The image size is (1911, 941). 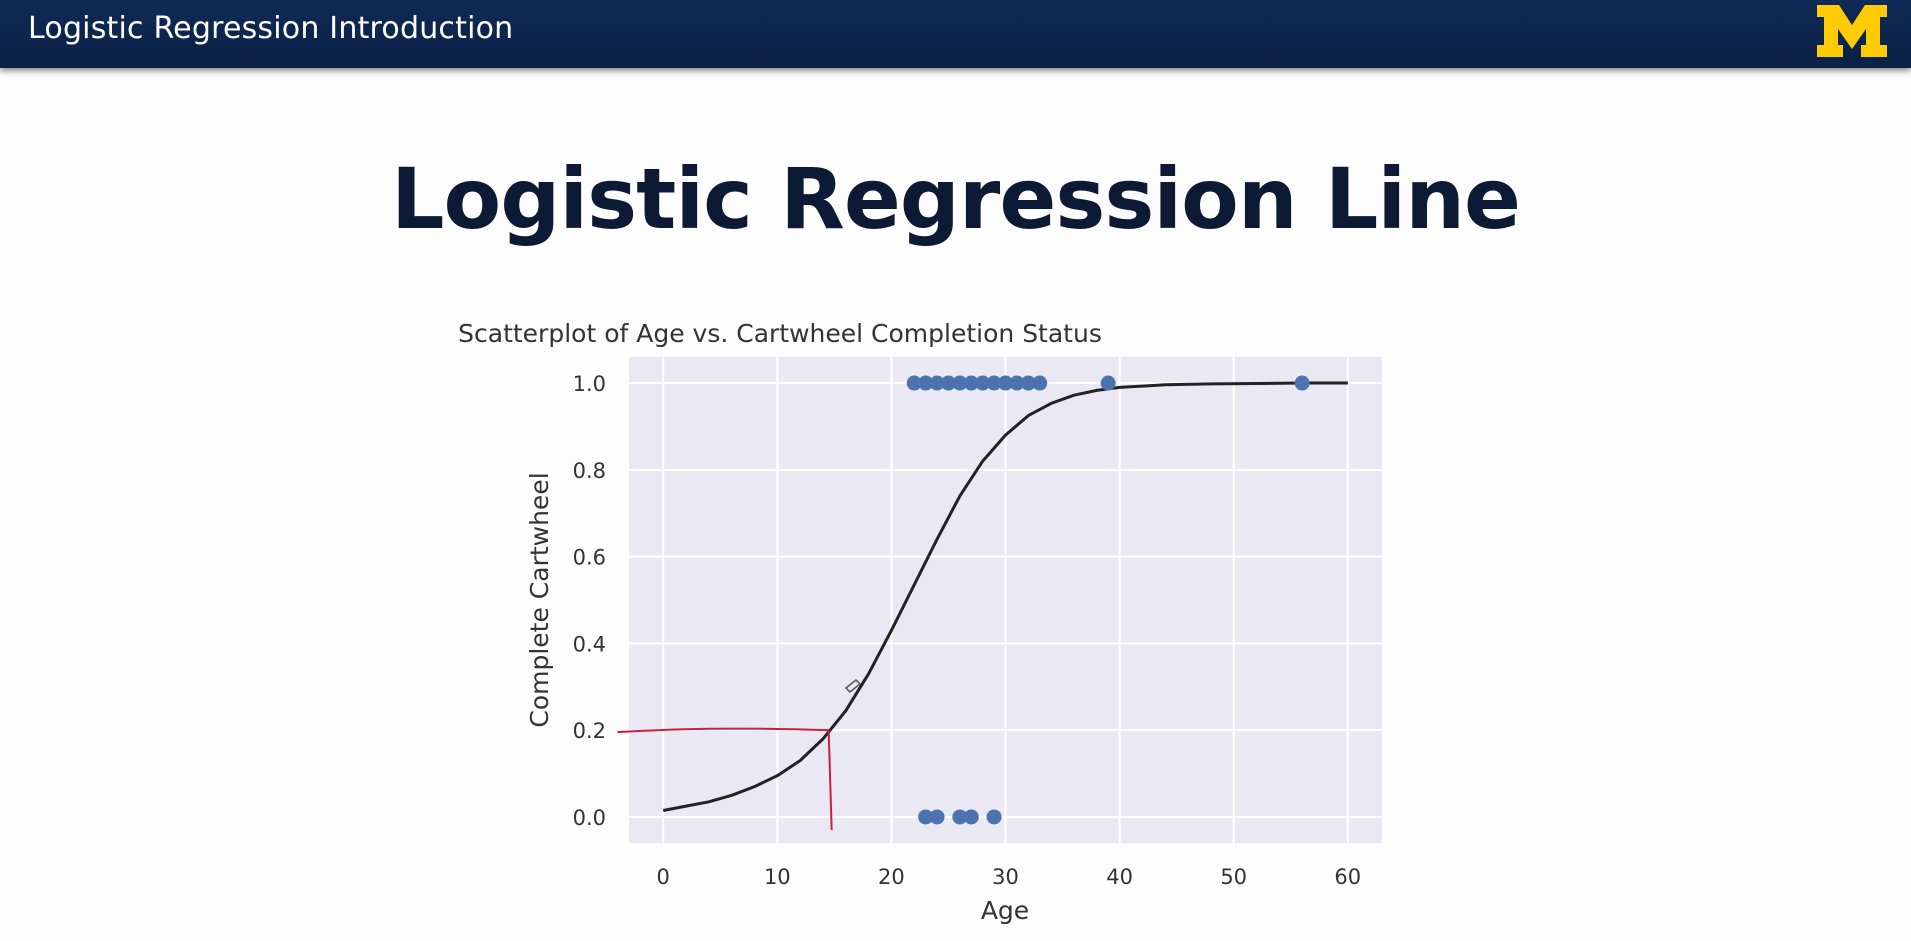 I want to click on x-tick-label-6: 60, so click(x=1347, y=877).